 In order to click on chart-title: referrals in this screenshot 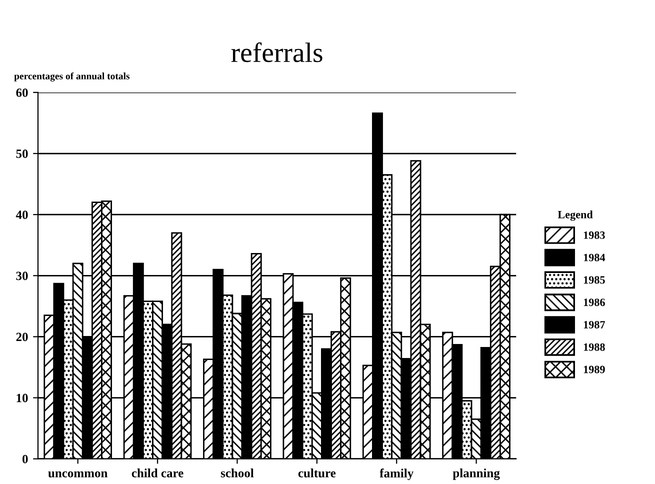, I will do `click(276, 52)`.